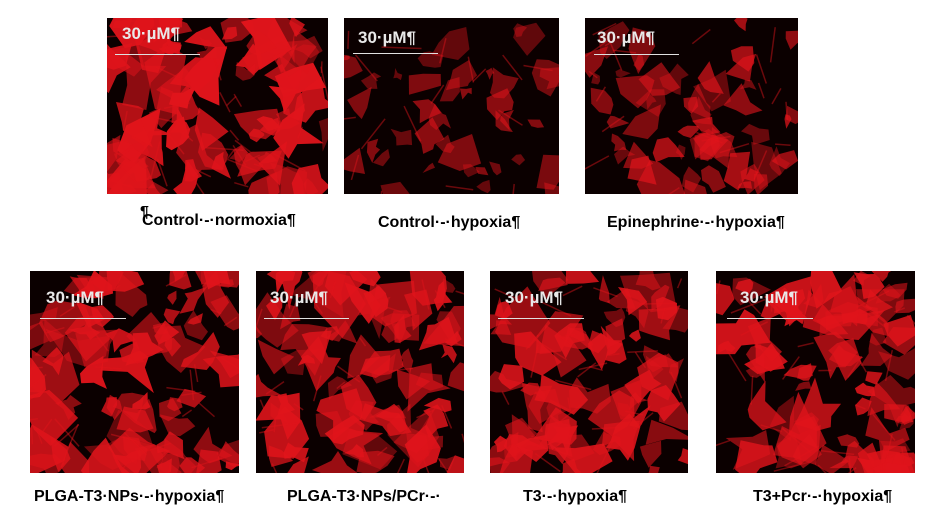 The image size is (926, 513). What do you see at coordinates (83, 318) in the screenshot?
I see `scale-bar` at bounding box center [83, 318].